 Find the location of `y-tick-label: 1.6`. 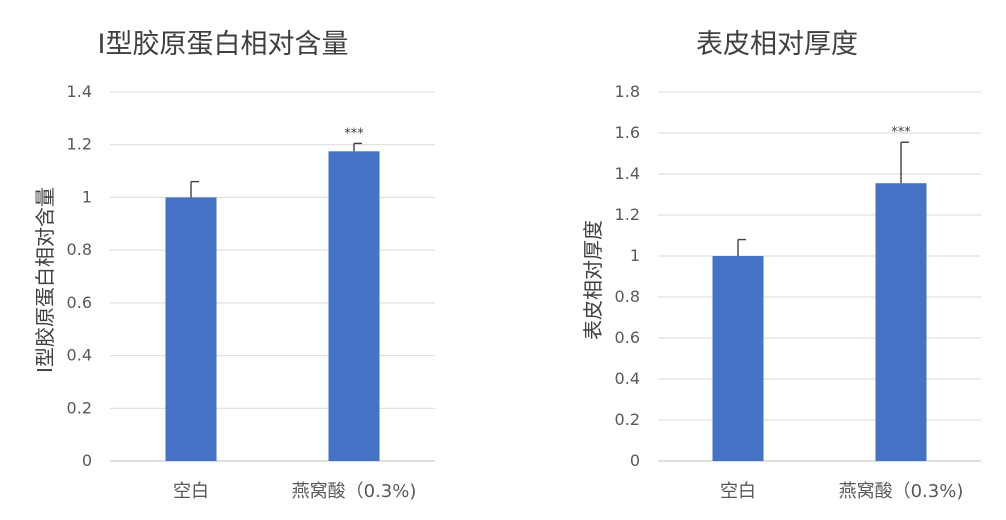

y-tick-label: 1.6 is located at coordinates (627, 132).